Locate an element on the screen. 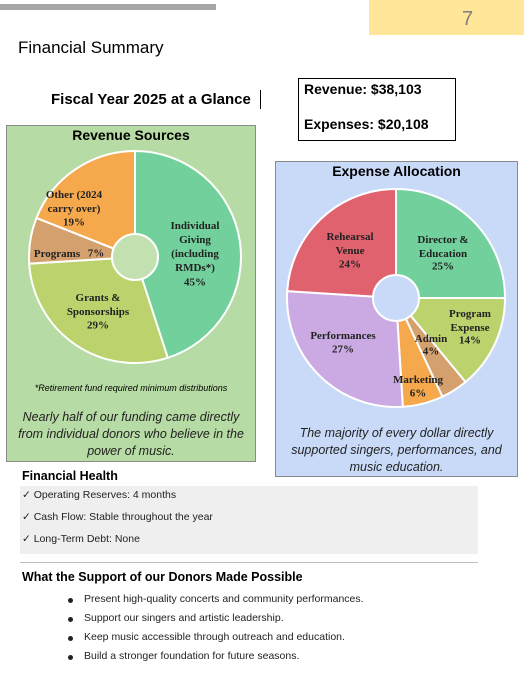 The height and width of the screenshot is (683, 524). label-line: Grants & is located at coordinates (98, 298).